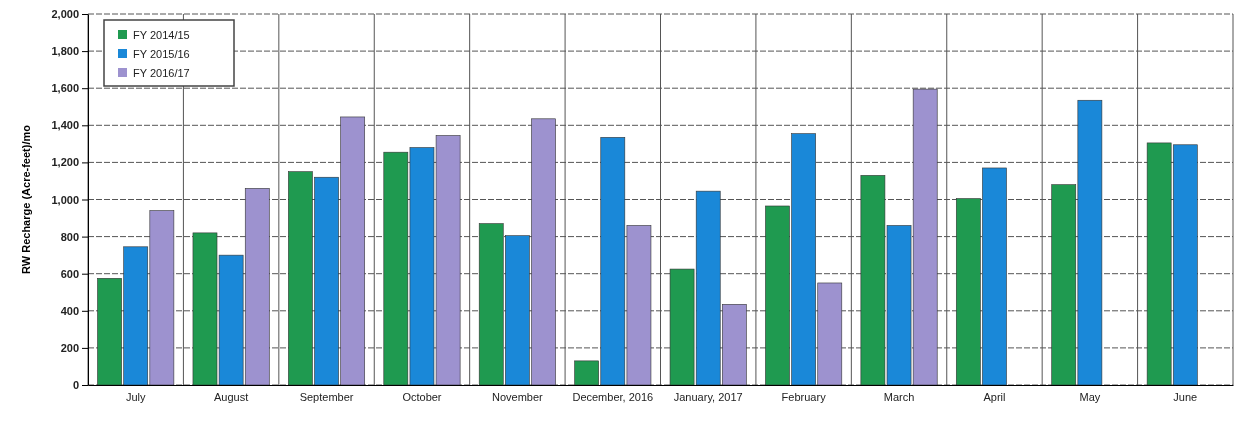 The width and height of the screenshot is (1241, 435). Describe the element at coordinates (994, 396) in the screenshot. I see `x-tick-label: April` at that location.